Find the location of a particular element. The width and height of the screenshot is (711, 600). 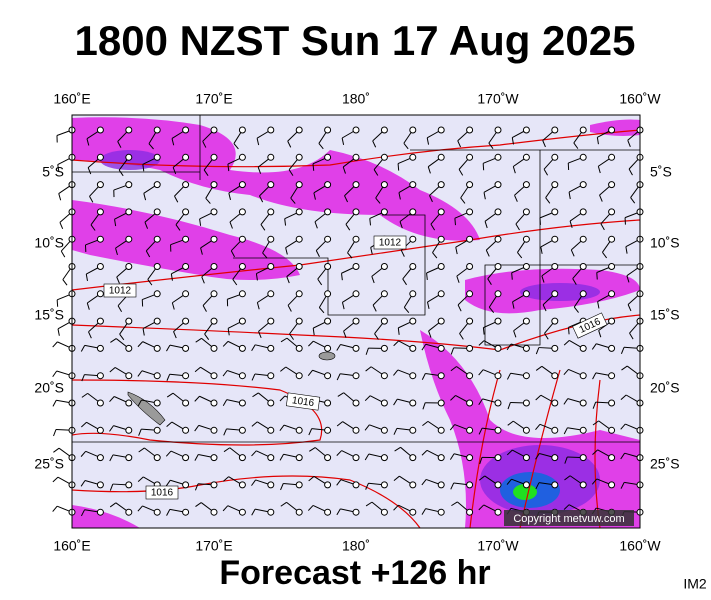

latitude-label: 20˚S is located at coordinates (665, 388).